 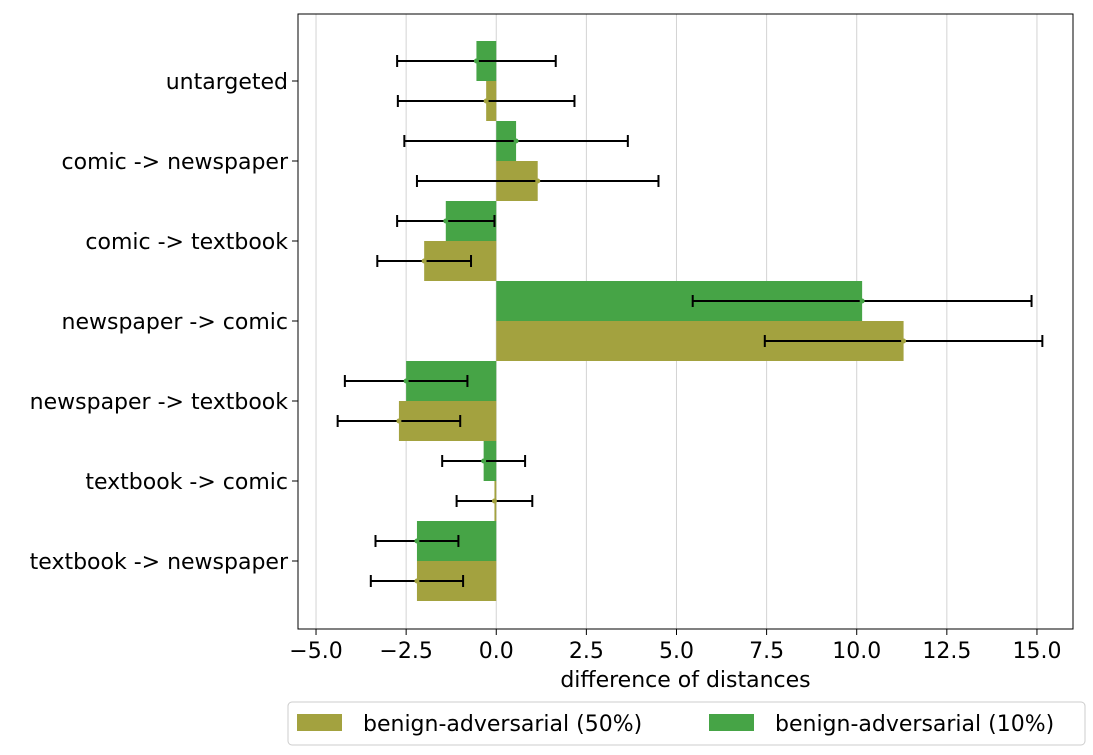 I want to click on legend-box, so click(x=686, y=723).